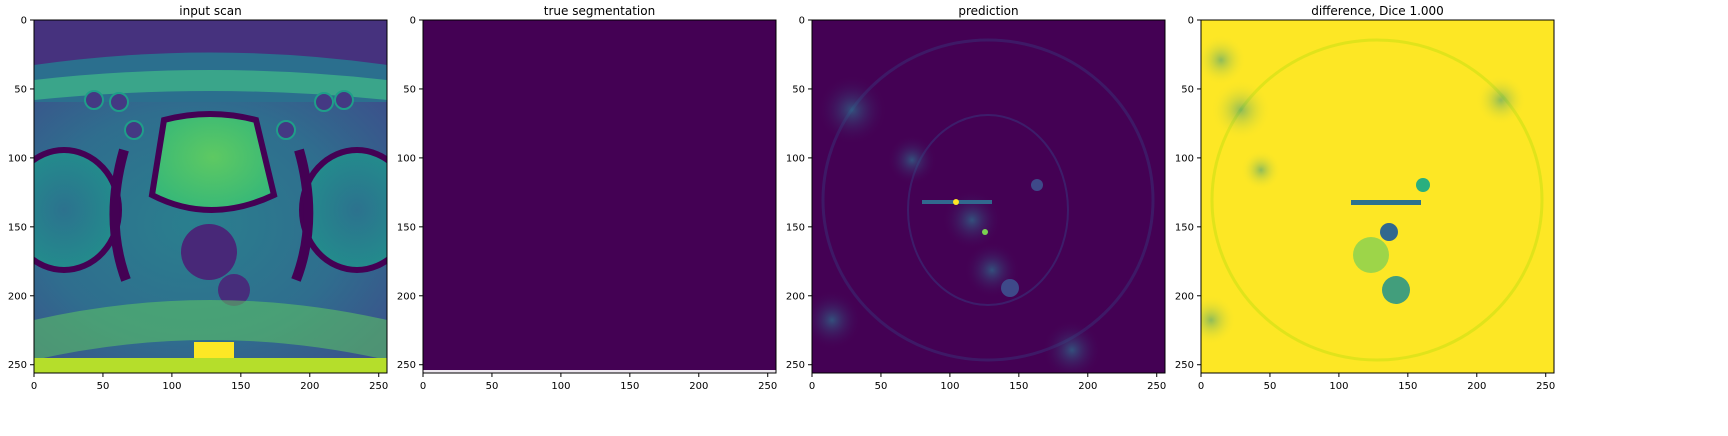 This screenshot has width=1728, height=436. What do you see at coordinates (1377, 11) in the screenshot?
I see `panel-title: difference, Dice 1.000` at bounding box center [1377, 11].